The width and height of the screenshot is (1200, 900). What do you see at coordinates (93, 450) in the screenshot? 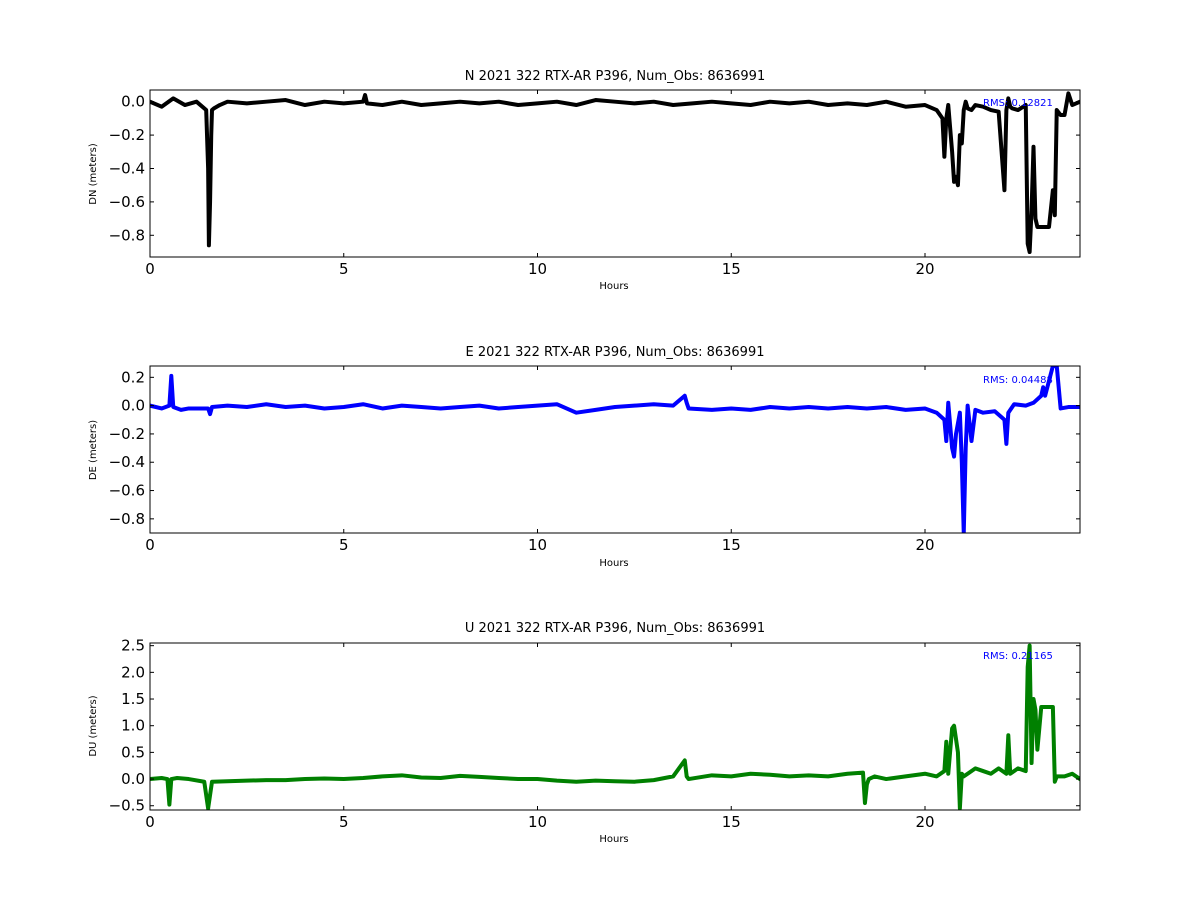
I see `y-axis-label: DE (meters)` at bounding box center [93, 450].